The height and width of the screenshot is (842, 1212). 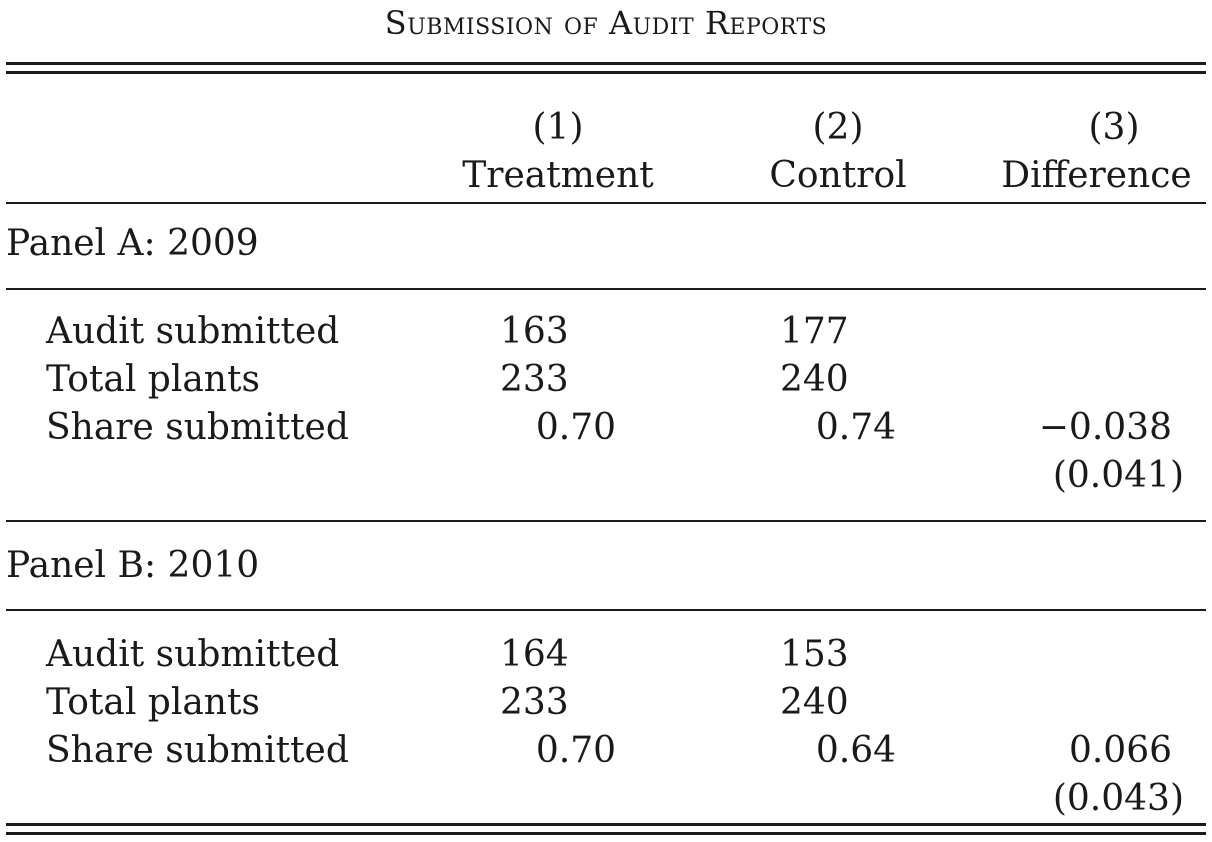 I want to click on panel-b-row-2-label: Total plants, so click(x=153, y=702).